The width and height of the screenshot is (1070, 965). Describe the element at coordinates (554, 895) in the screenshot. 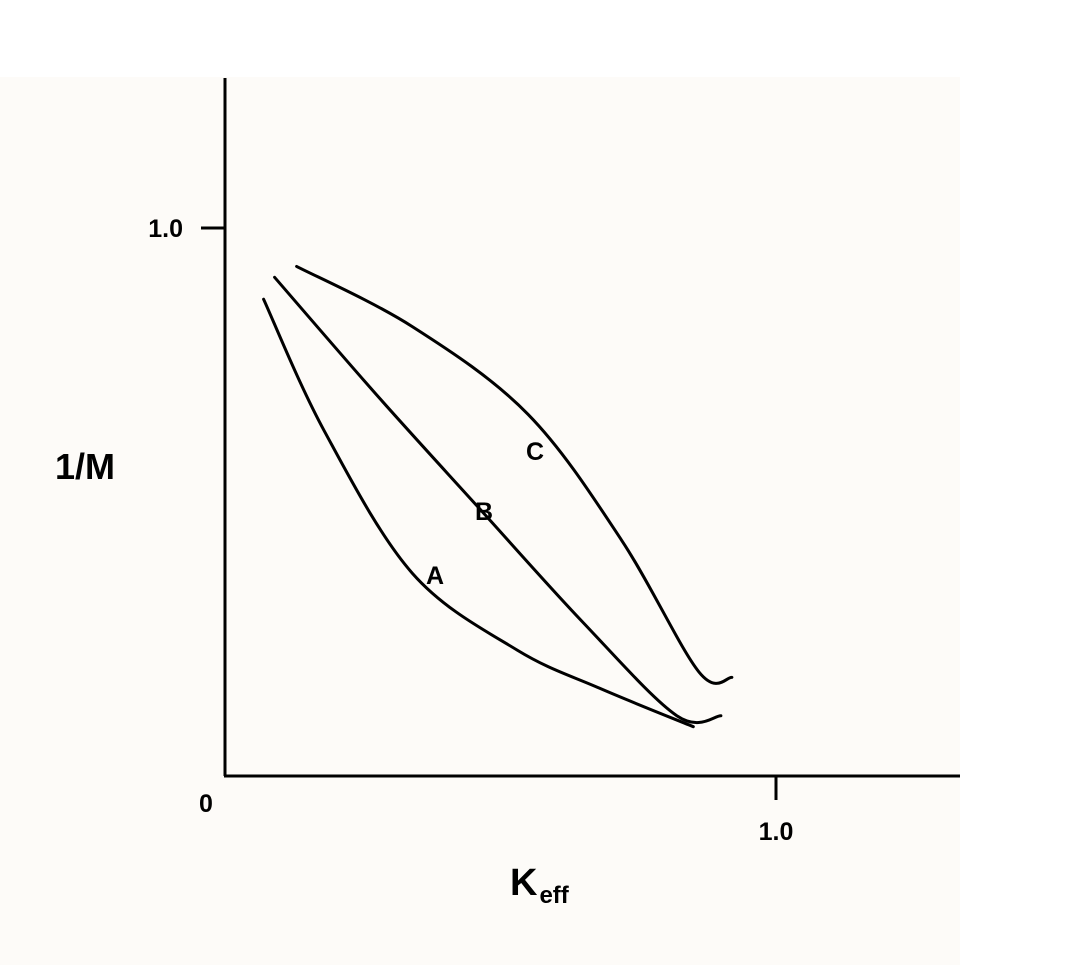

I see `x-axis-title-sub: eff` at that location.